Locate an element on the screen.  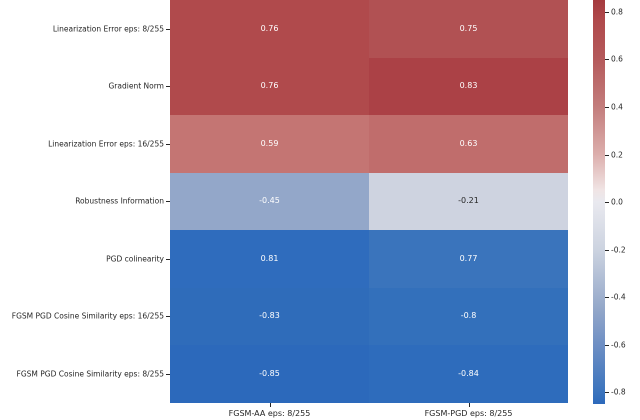
heatmap-cell: 0.59 is located at coordinates (269, 144).